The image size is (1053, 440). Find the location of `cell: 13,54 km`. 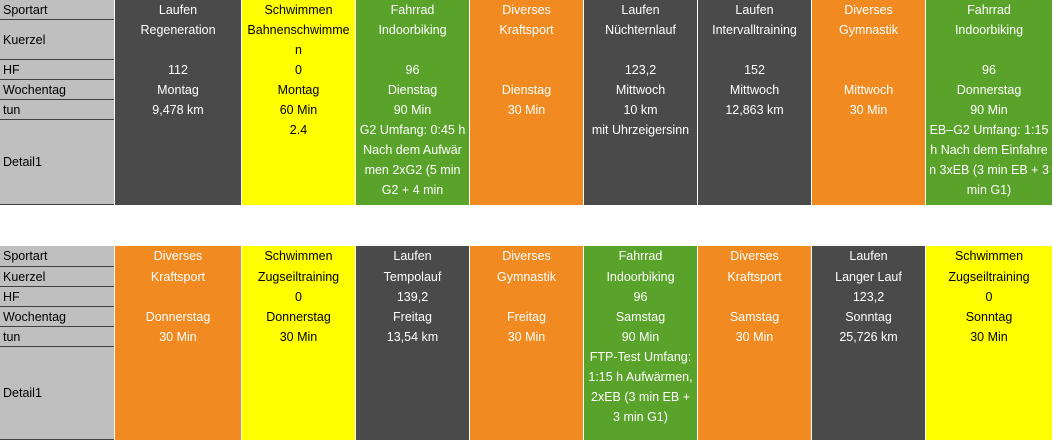

cell: 13,54 km is located at coordinates (412, 337).